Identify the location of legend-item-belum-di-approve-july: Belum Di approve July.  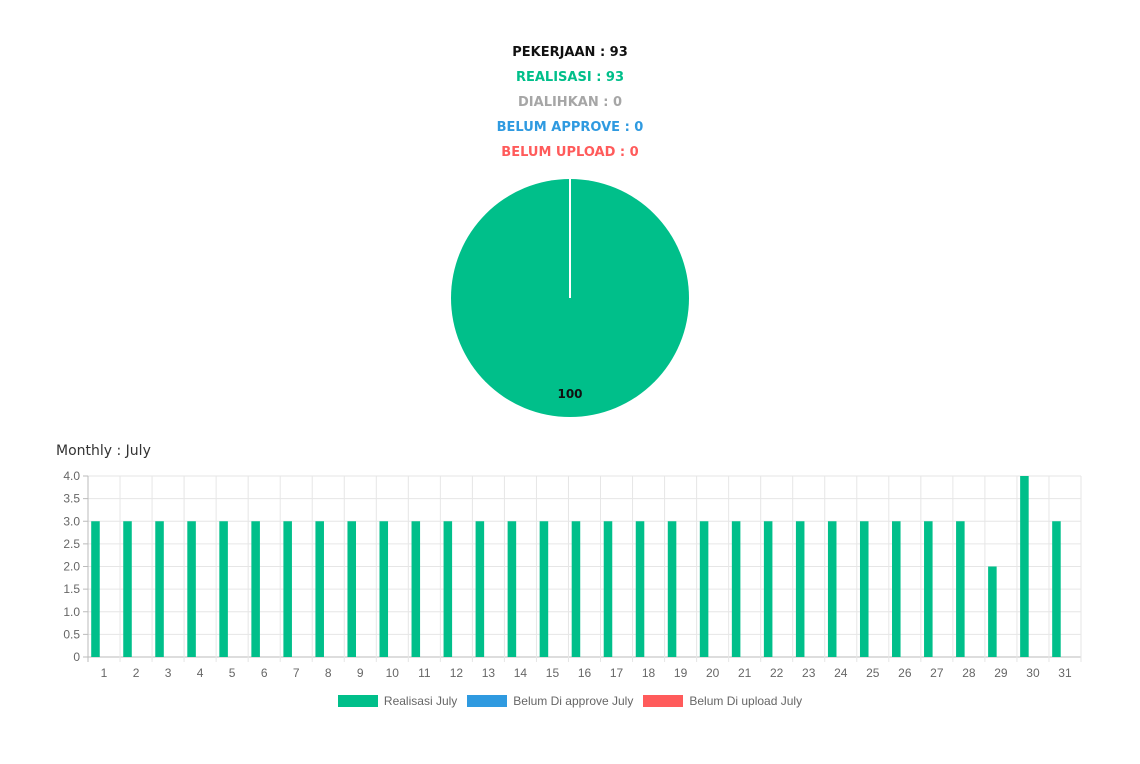
(550, 701).